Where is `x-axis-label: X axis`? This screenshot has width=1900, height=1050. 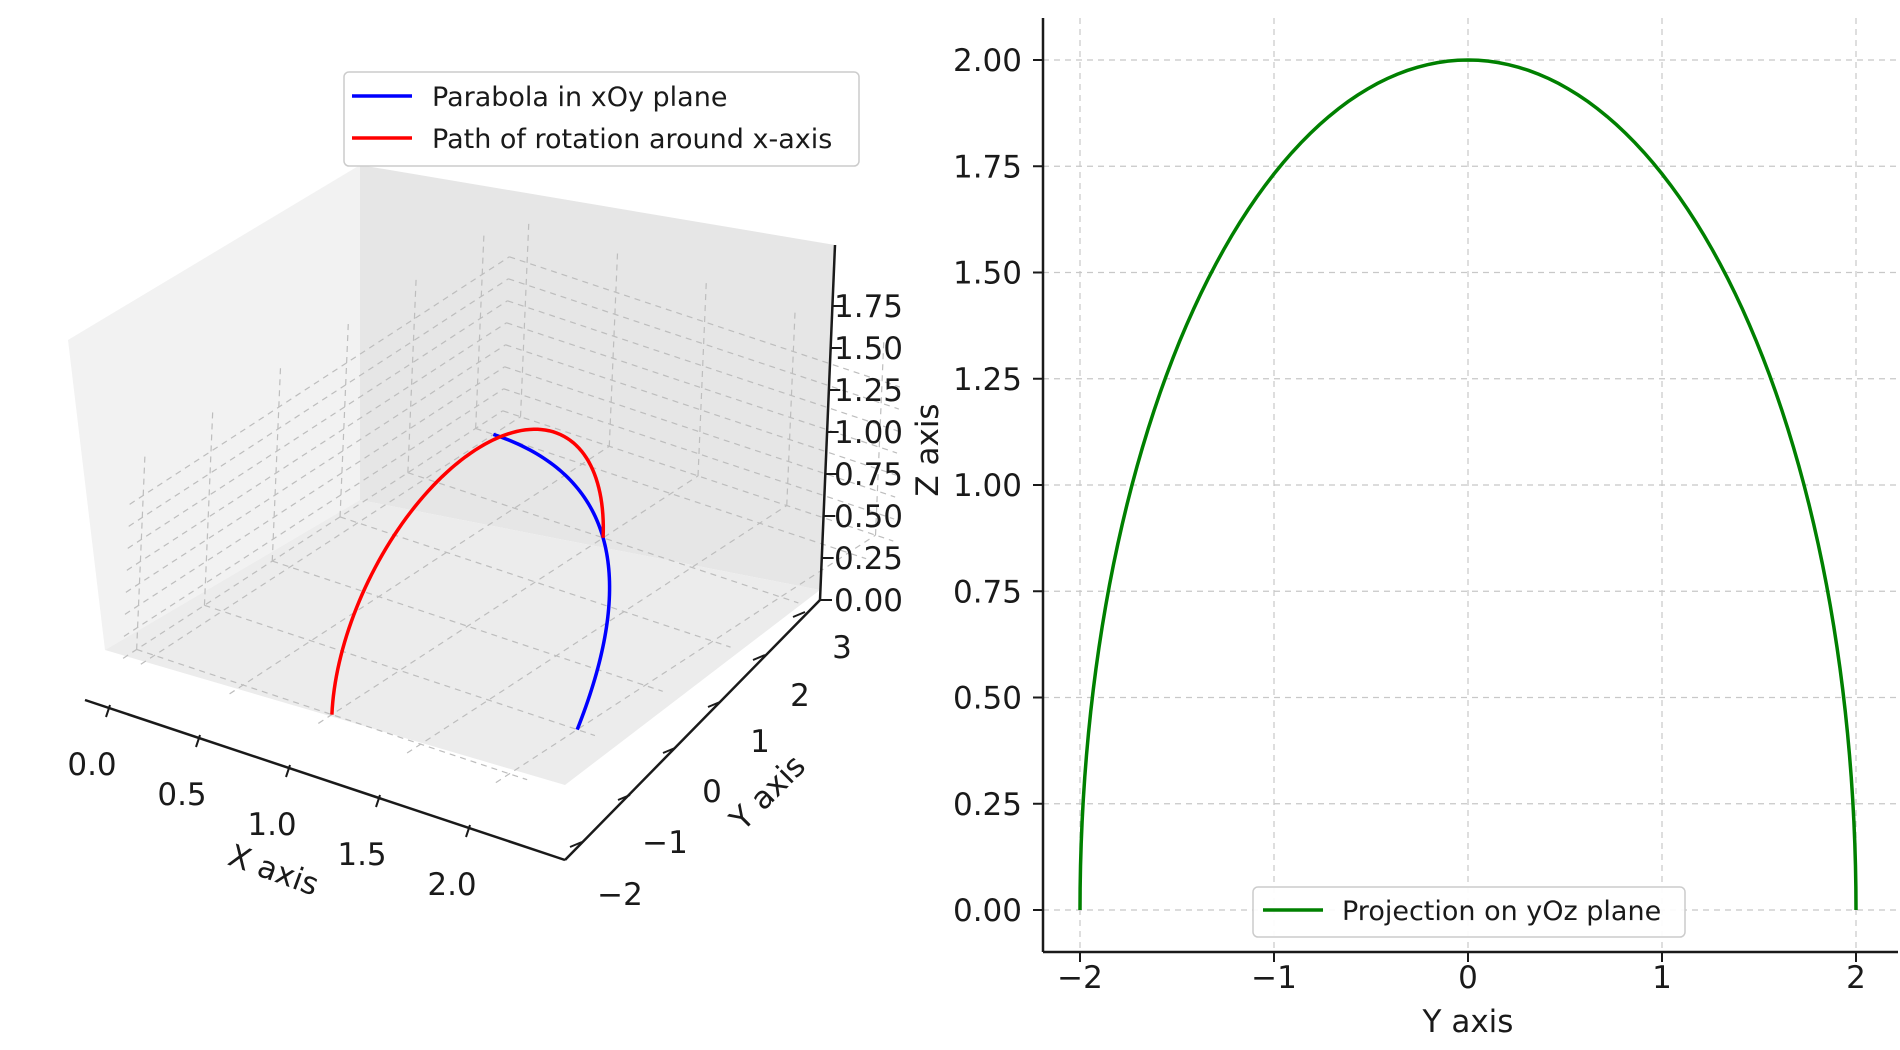
x-axis-label: X axis is located at coordinates (273, 871).